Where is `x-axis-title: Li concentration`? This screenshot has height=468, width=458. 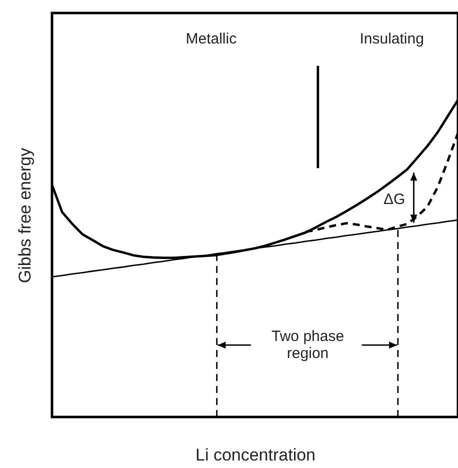
x-axis-title: Li concentration is located at coordinates (255, 455).